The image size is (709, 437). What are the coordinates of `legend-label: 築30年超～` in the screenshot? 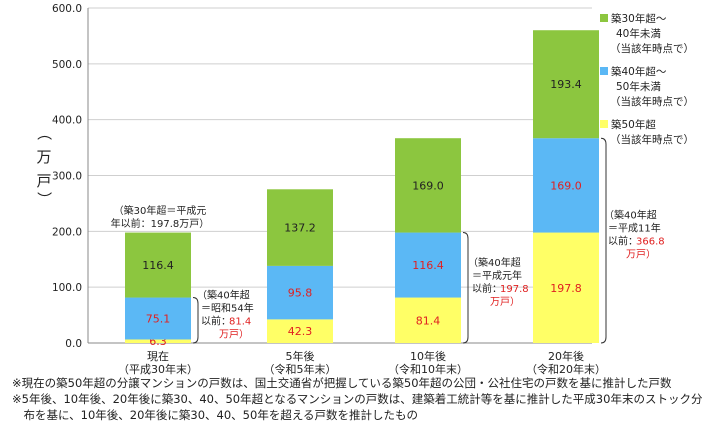 It's located at (639, 18).